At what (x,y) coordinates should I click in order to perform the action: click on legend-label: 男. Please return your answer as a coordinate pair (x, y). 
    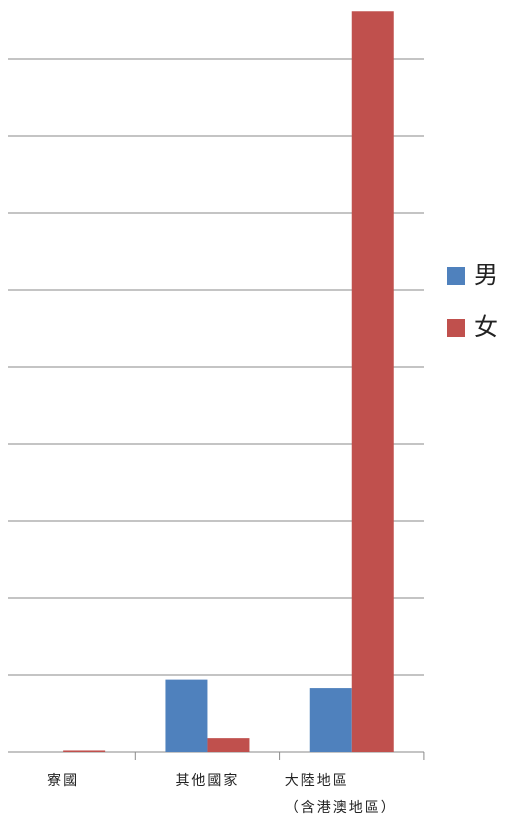
    Looking at the image, I should click on (486, 275).